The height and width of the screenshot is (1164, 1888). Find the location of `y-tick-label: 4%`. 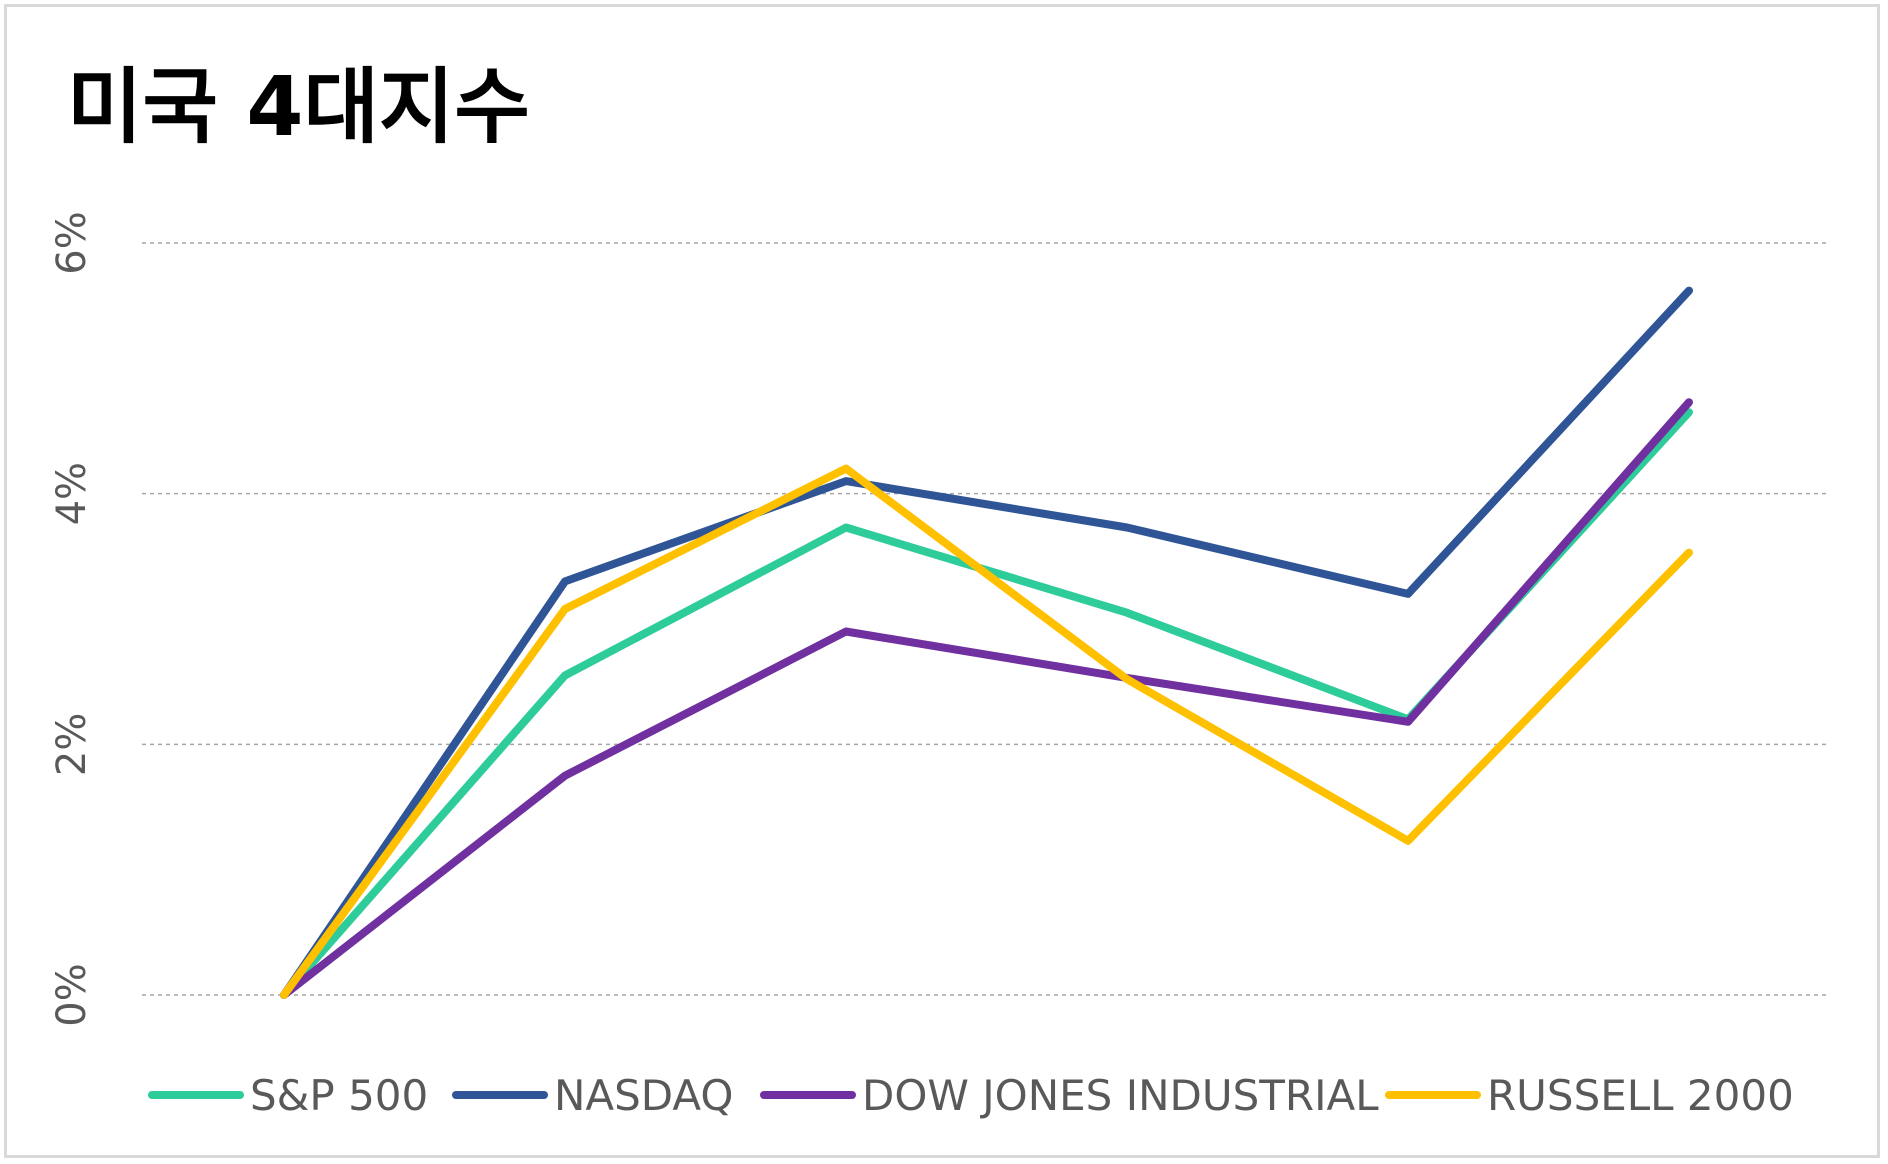

y-tick-label: 4% is located at coordinates (72, 493).